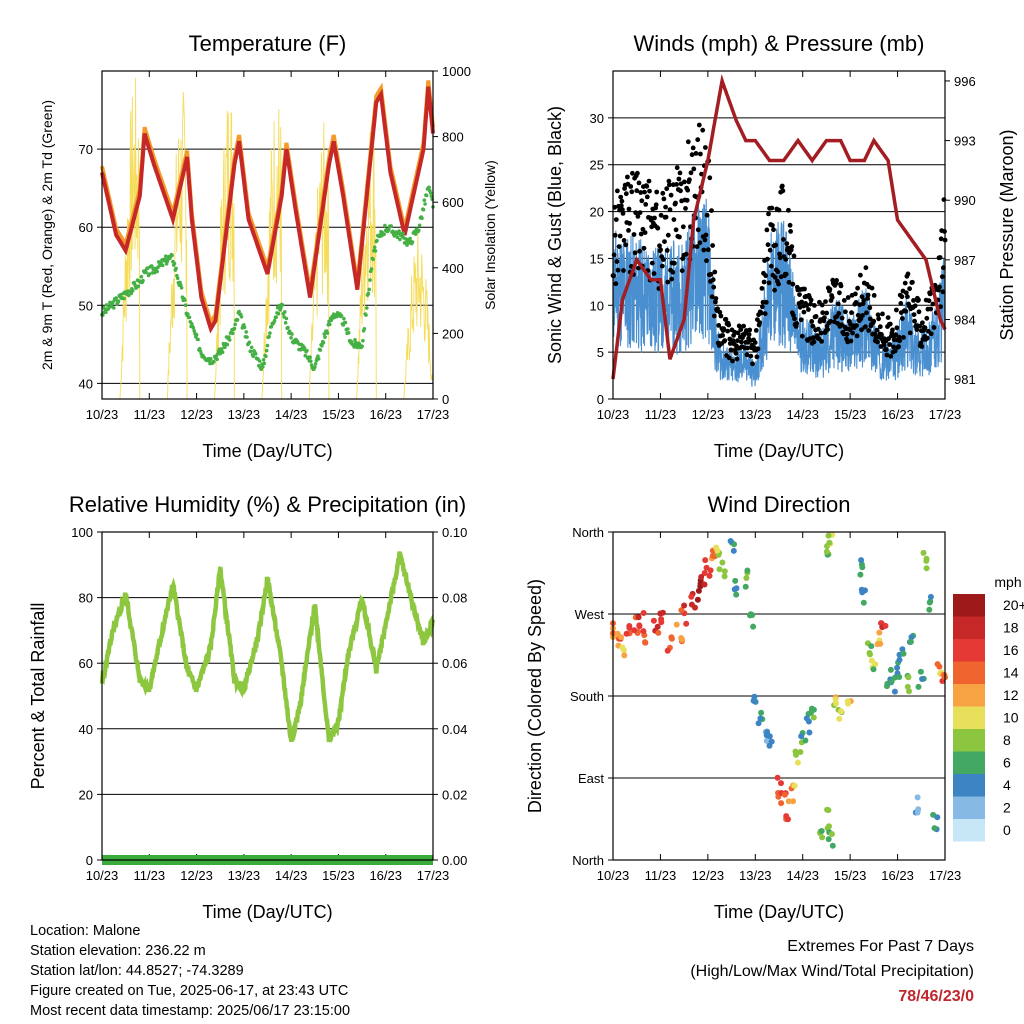 This screenshot has height=1024, width=1024. Describe the element at coordinates (86, 794) in the screenshot. I see `y-tick-label: 20` at that location.